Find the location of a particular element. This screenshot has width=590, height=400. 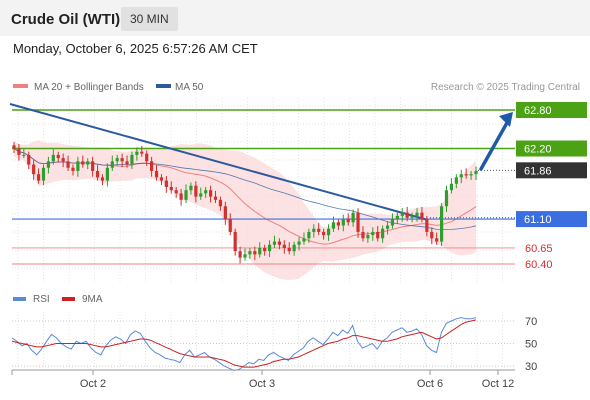

rsi-level-label: 50 is located at coordinates (531, 345).